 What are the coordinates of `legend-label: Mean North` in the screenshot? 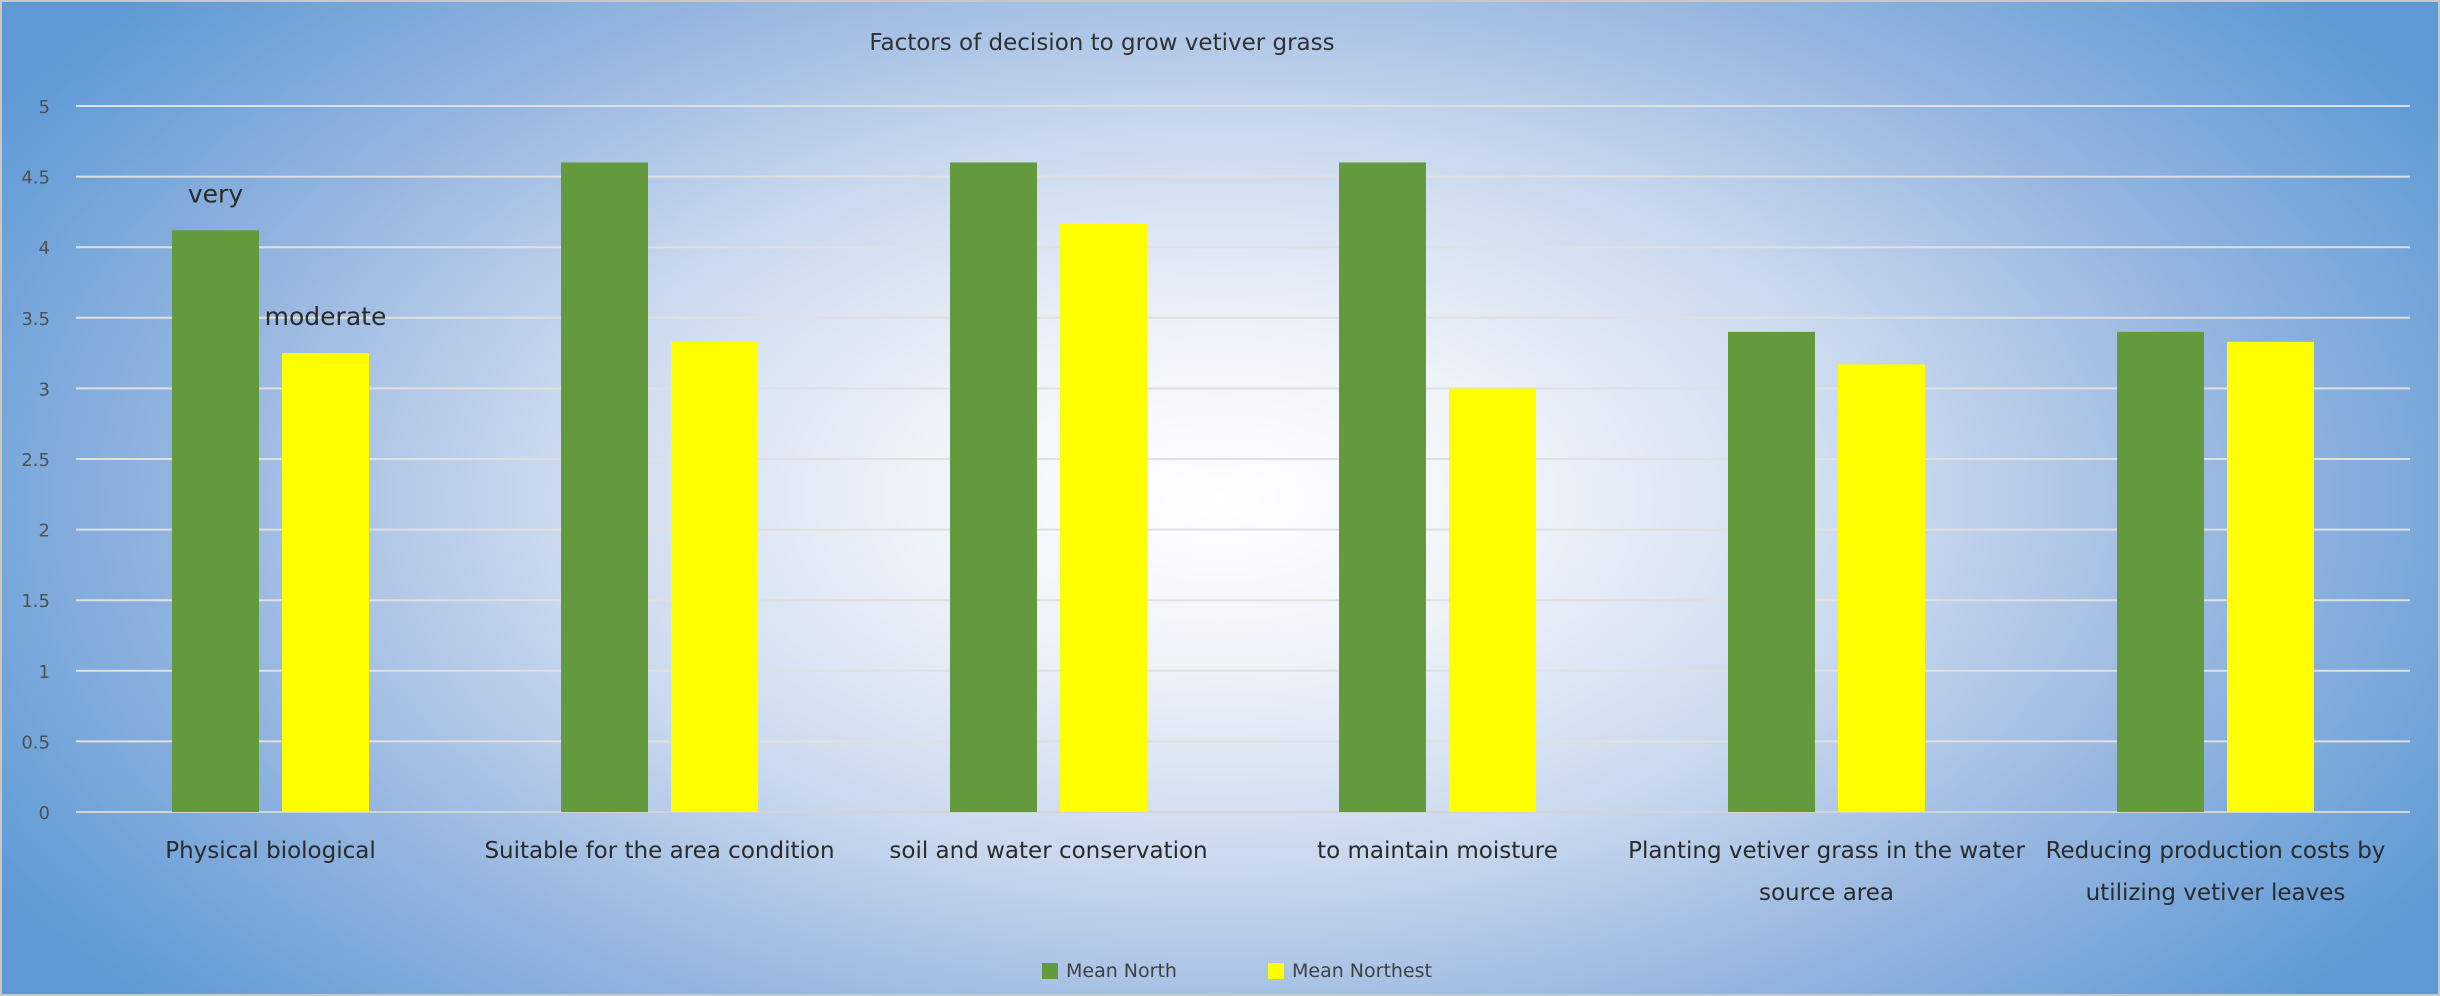 It's located at (1121, 971).